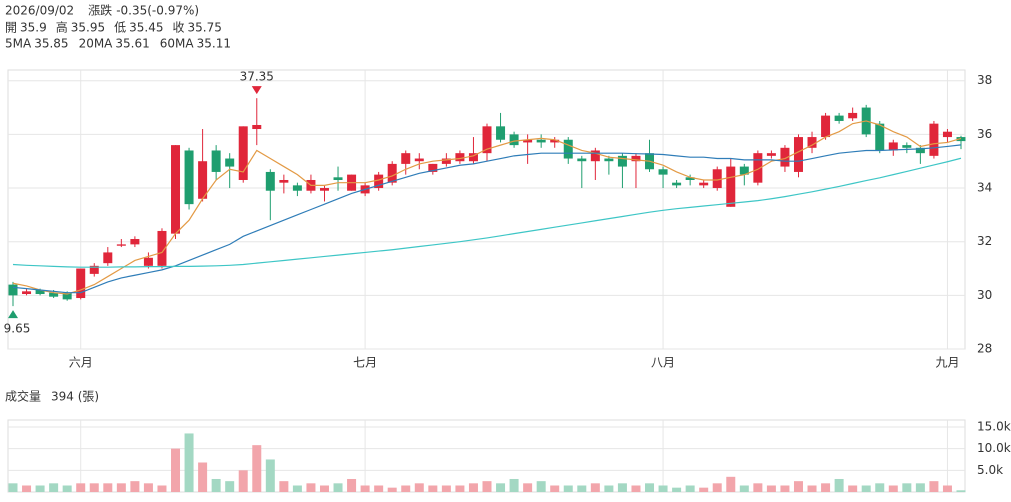 The width and height of the screenshot is (1011, 502). Describe the element at coordinates (984, 241) in the screenshot. I see `y-tick-label: 32` at that location.